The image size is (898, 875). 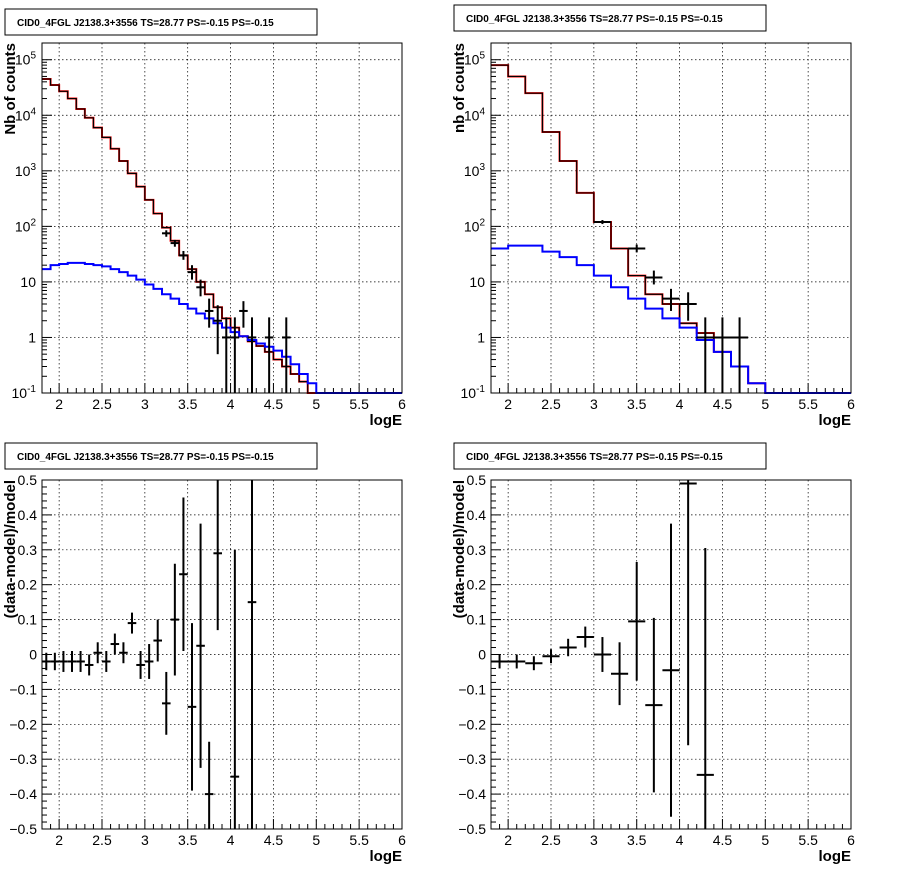 What do you see at coordinates (28, 620) in the screenshot?
I see `y-tick-label: 0.1` at bounding box center [28, 620].